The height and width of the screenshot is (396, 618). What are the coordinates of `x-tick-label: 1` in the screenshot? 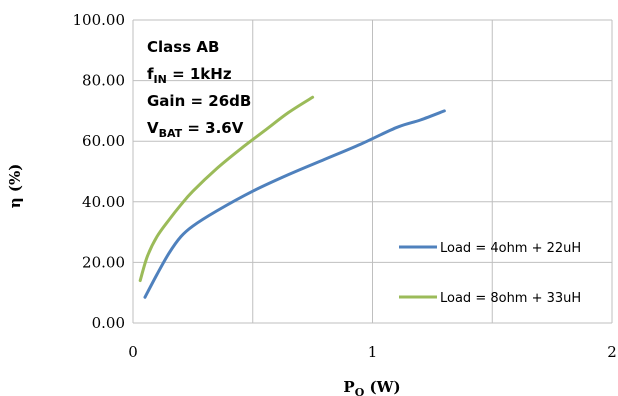 It's located at (373, 352).